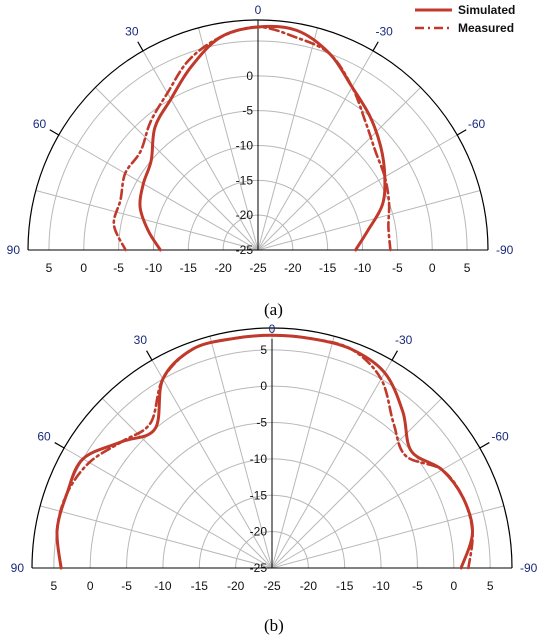 The image size is (550, 641). What do you see at coordinates (263, 350) in the screenshot?
I see `radial-tick-vertical: 5` at bounding box center [263, 350].